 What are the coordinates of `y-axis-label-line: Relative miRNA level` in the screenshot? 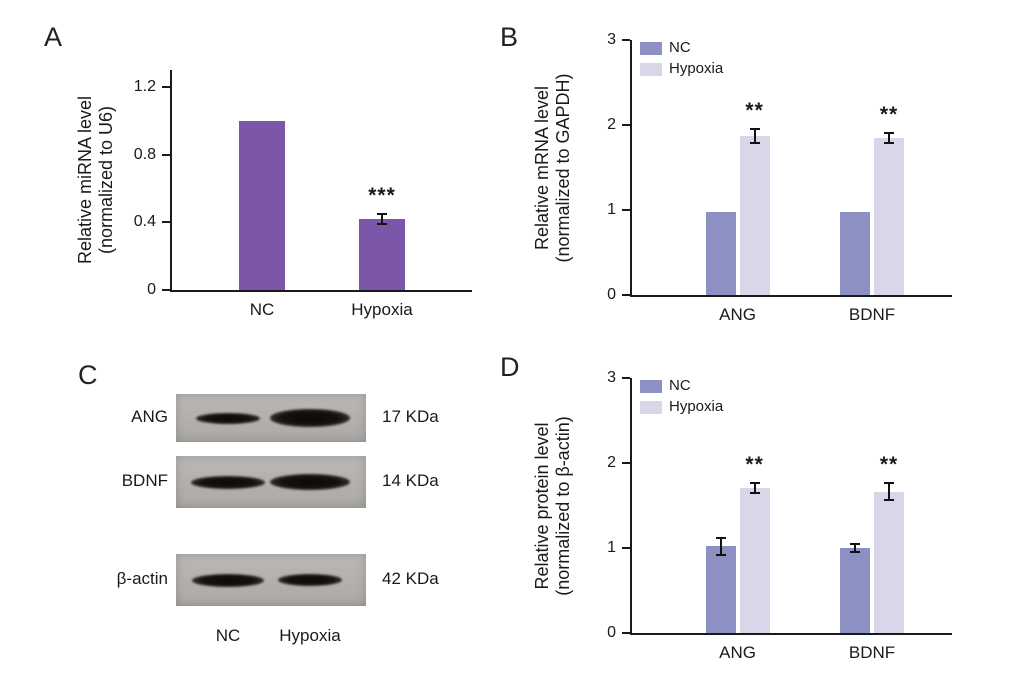 It's located at (85, 180).